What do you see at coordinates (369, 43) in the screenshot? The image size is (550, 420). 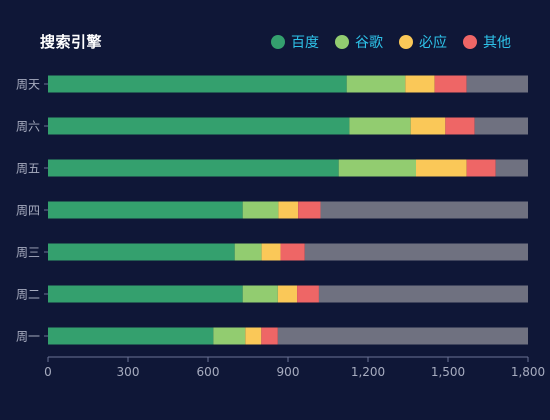 I see `legend-label: 谷歌` at bounding box center [369, 43].